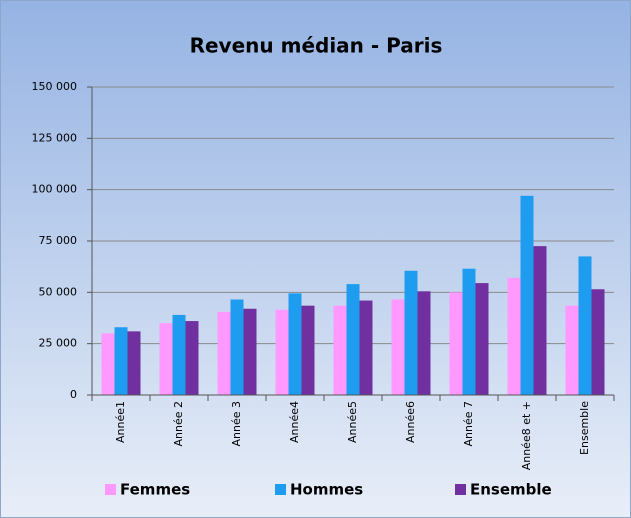  I want to click on x-tick-label: Année1, so click(120, 422).